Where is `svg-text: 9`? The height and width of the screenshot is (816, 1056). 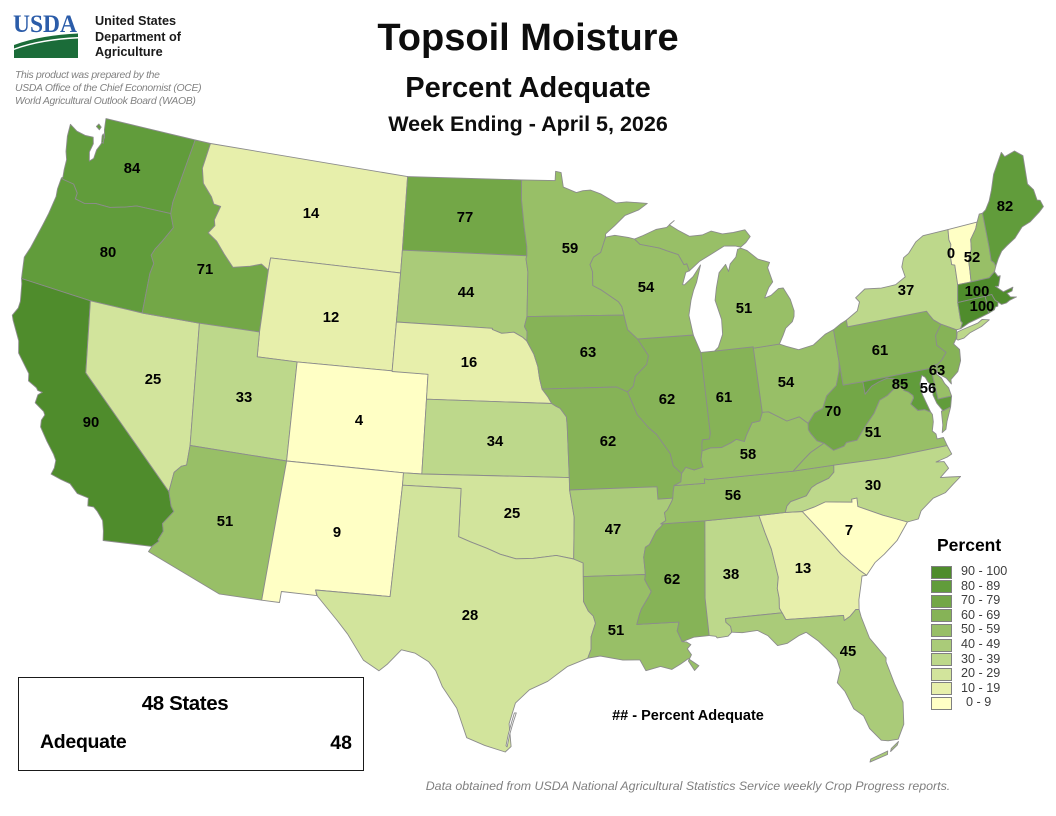 svg-text: 9 is located at coordinates (337, 533).